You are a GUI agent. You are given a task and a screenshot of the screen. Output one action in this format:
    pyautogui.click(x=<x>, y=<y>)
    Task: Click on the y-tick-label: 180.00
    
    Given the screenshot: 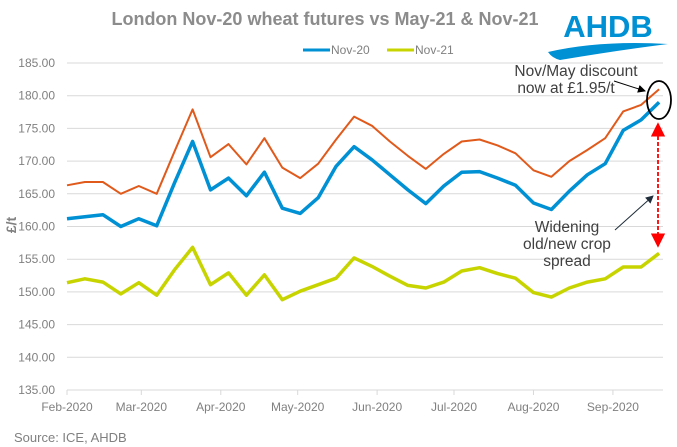 What is the action you would take?
    pyautogui.click(x=36, y=96)
    